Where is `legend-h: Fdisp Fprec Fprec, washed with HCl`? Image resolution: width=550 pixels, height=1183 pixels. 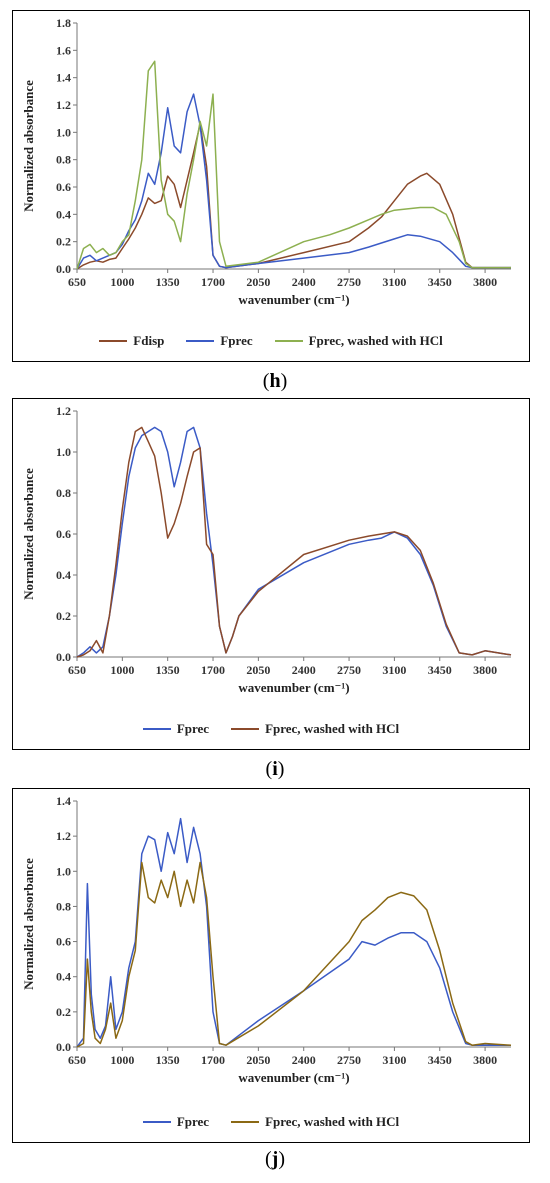
legend-h: Fdisp Fprec Fprec, washed with HCl is located at coordinates (271, 341).